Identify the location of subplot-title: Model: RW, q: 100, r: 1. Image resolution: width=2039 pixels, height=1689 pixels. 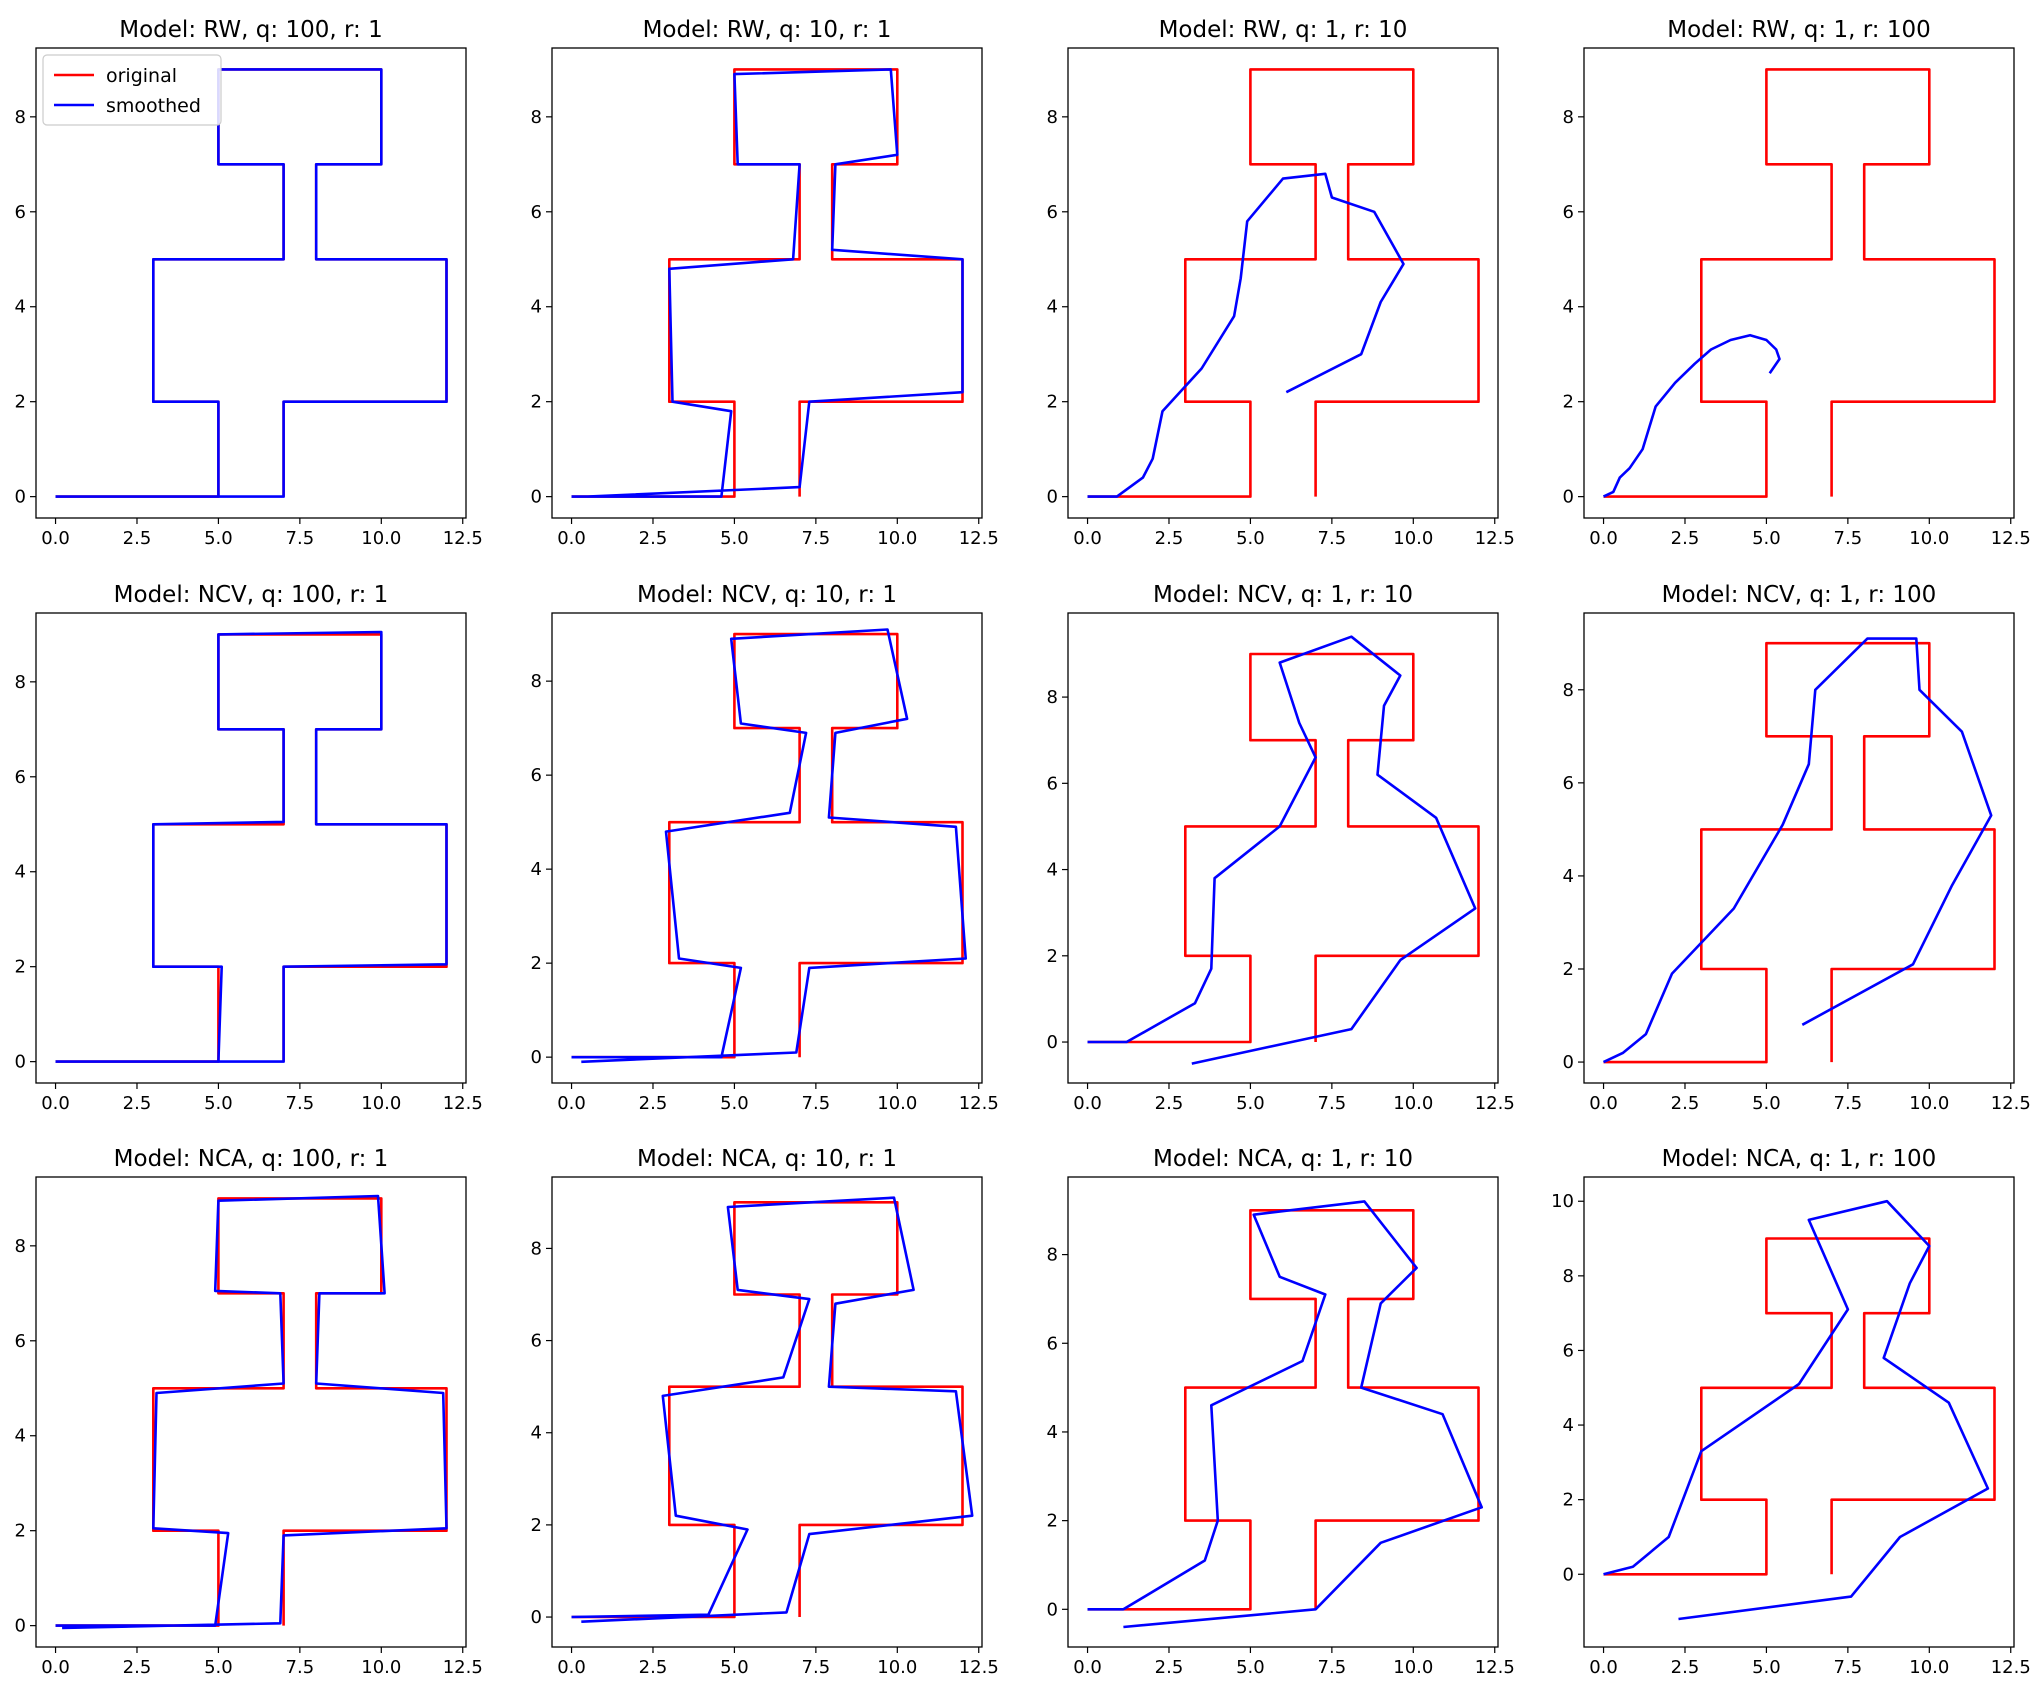
(250, 30).